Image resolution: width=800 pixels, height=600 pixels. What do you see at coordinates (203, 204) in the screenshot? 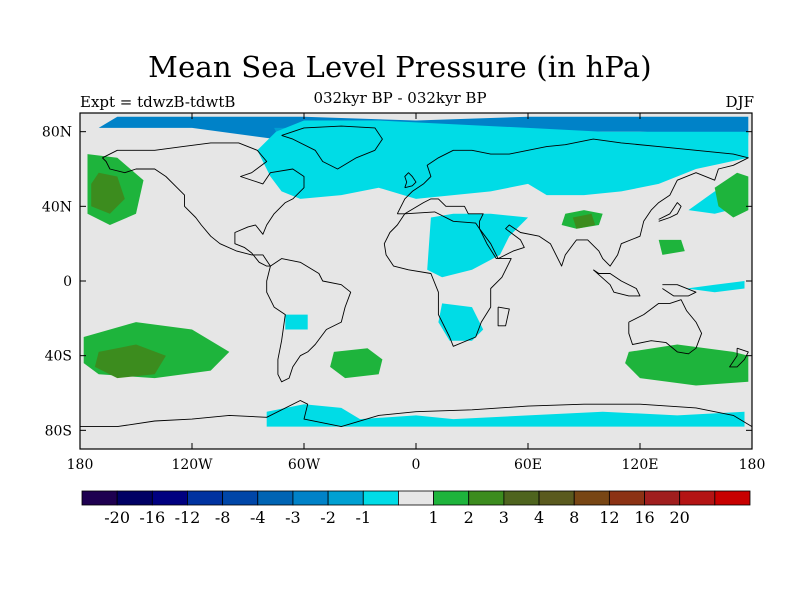
I see `coastline-north-america` at bounding box center [203, 204].